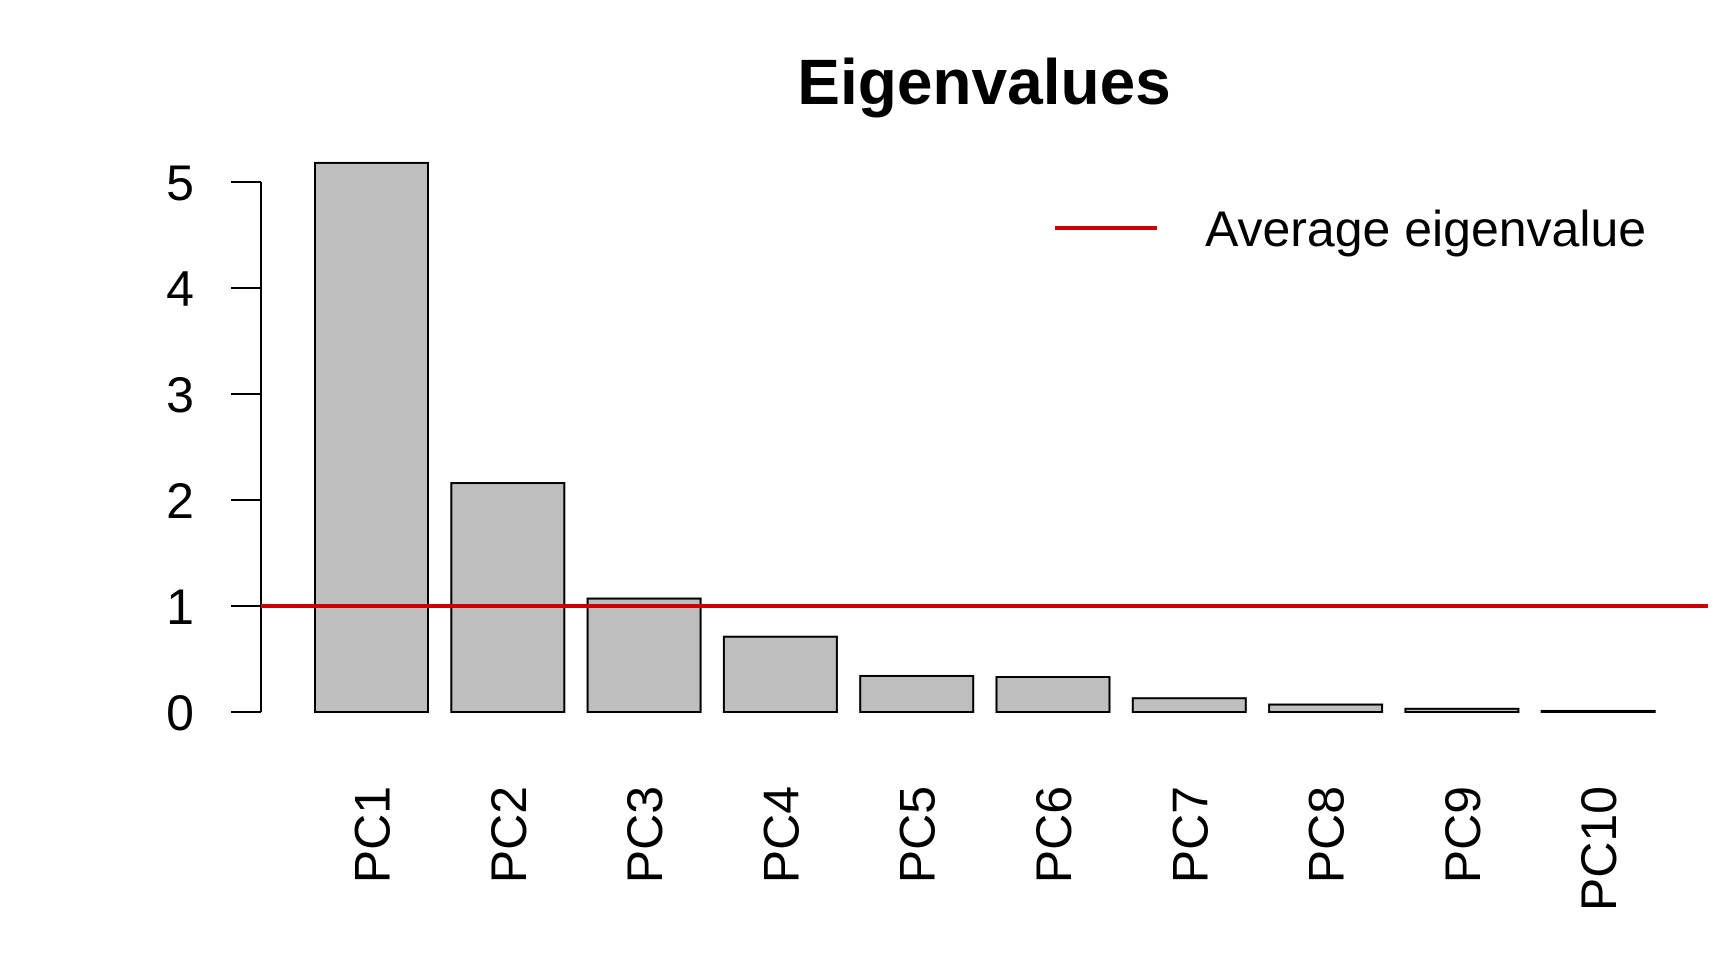  What do you see at coordinates (645, 834) in the screenshot?
I see `x-tick-label-pc3: PC3` at bounding box center [645, 834].